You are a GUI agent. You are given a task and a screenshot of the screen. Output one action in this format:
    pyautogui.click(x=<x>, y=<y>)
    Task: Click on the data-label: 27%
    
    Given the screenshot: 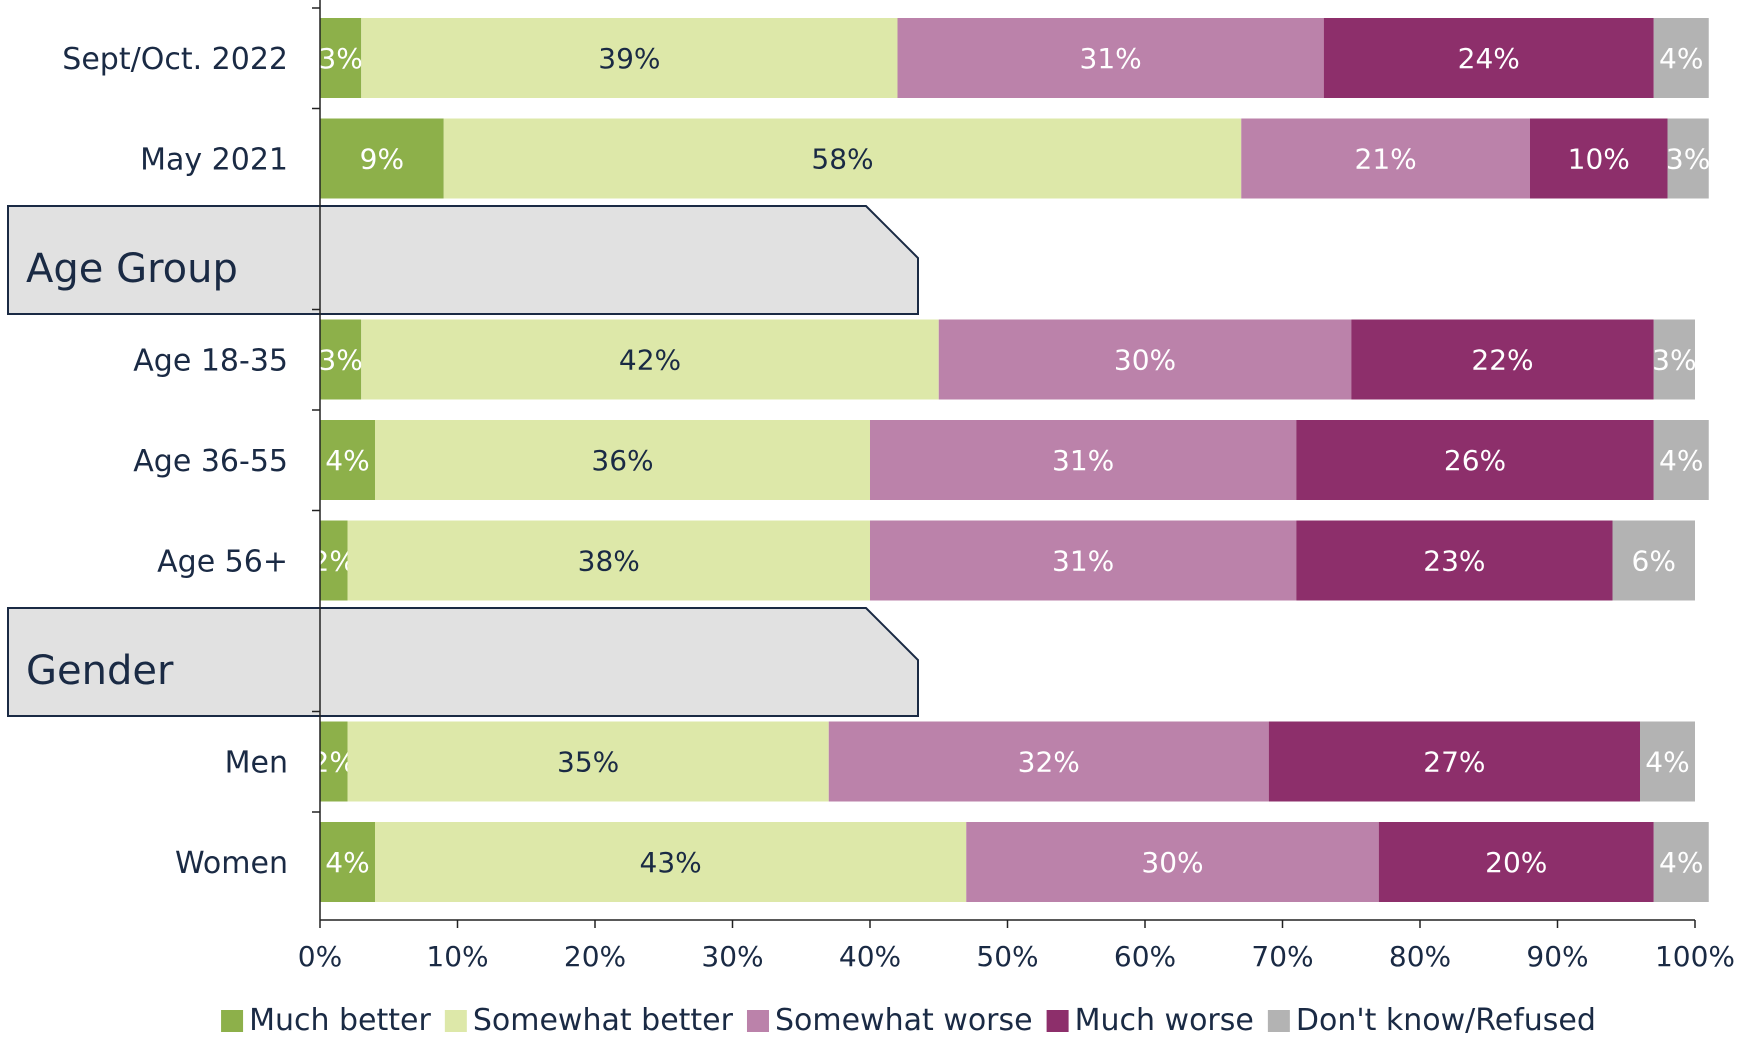 What is the action you would take?
    pyautogui.click(x=1454, y=762)
    